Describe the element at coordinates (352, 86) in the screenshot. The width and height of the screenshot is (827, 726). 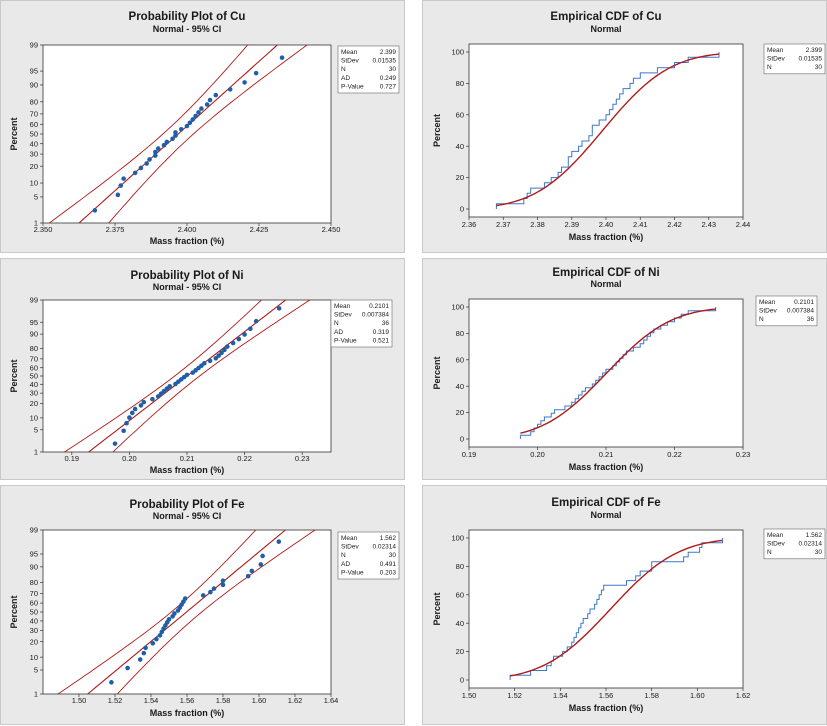
I see `legend-label: P-Value` at that location.